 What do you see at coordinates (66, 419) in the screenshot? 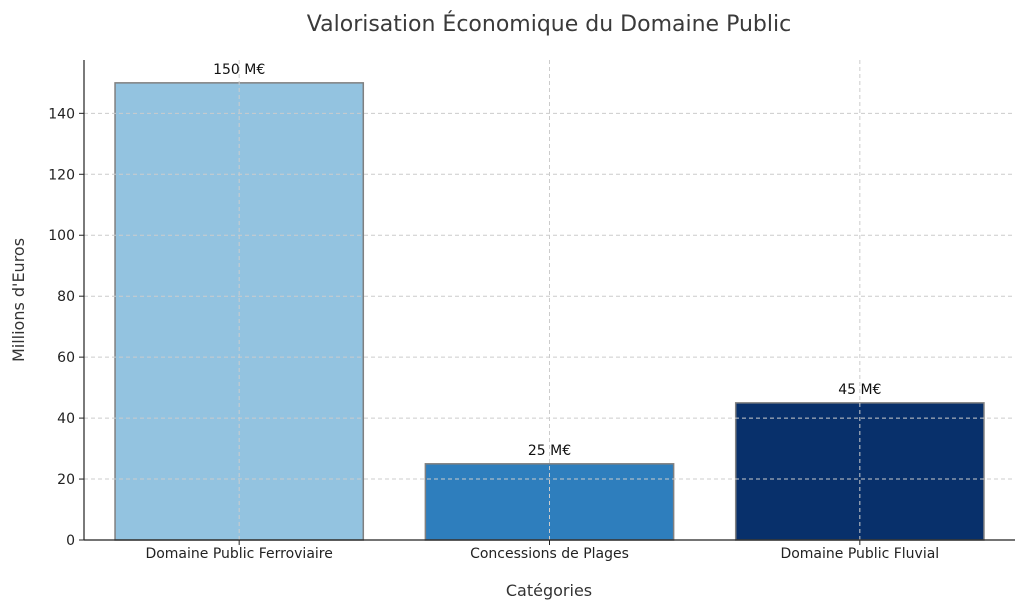
I see `y-tick-label: 40` at bounding box center [66, 419].